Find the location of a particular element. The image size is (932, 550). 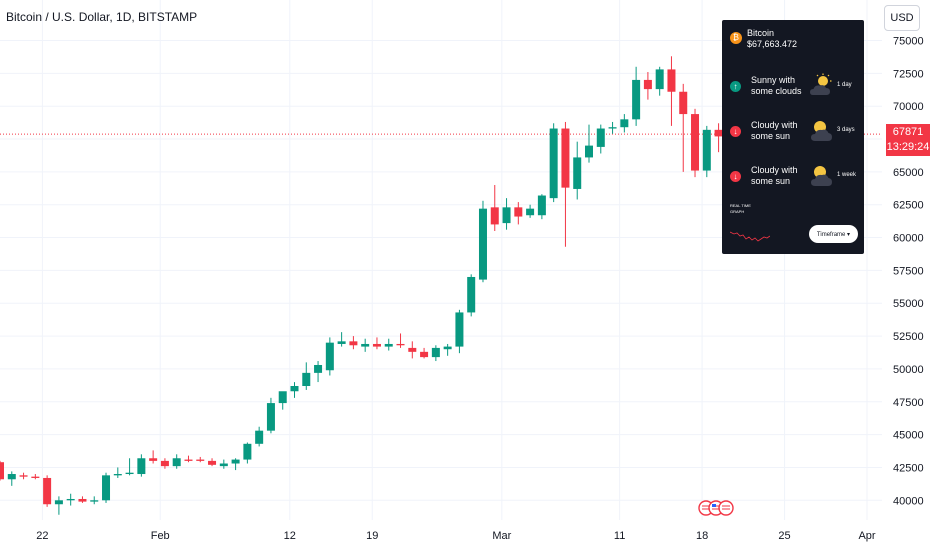

currency-button: USD is located at coordinates (902, 18).